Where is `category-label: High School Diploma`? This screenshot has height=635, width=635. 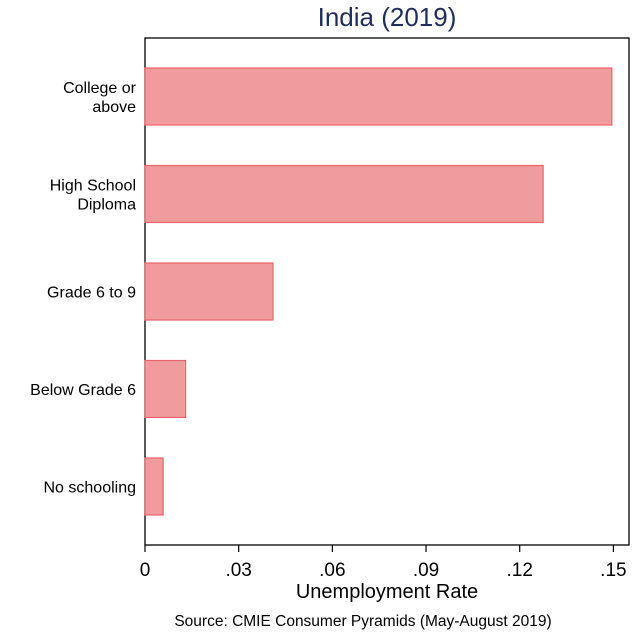
category-label: High School Diploma is located at coordinates (93, 196).